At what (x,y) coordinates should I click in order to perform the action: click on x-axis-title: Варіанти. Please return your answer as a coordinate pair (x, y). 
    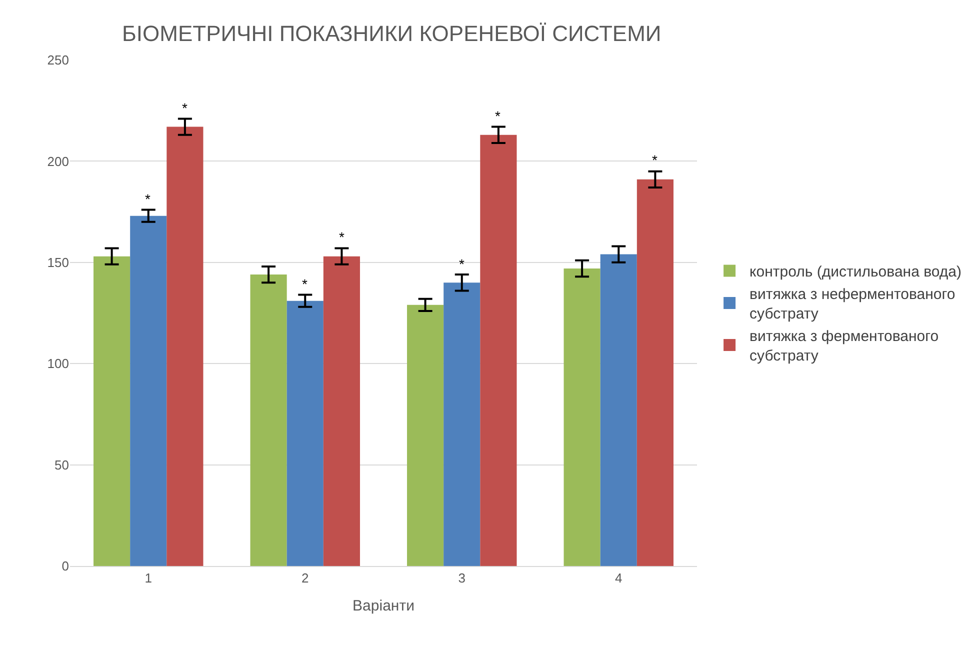
    Looking at the image, I should click on (383, 606).